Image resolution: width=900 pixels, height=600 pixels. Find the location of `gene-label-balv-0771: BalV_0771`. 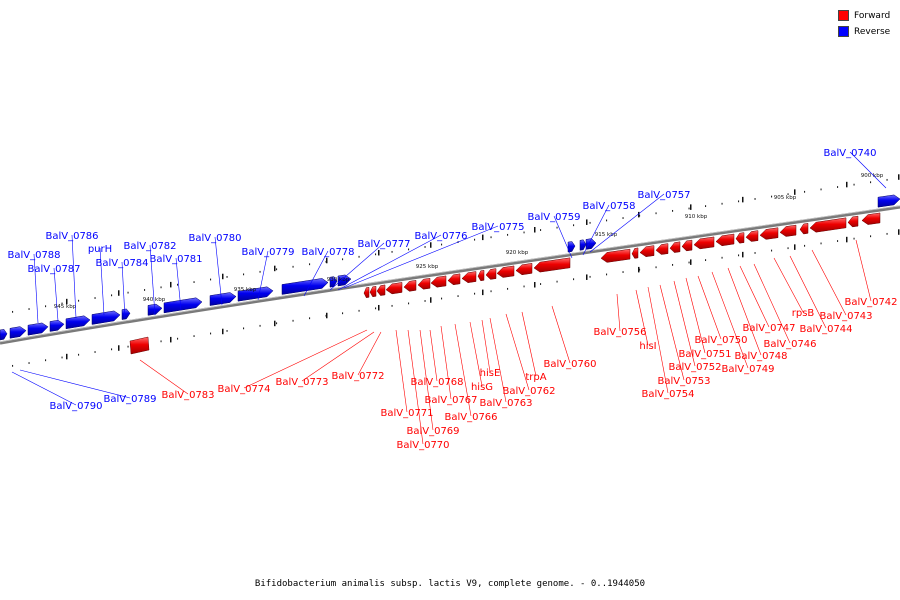

gene-label-balv-0771: BalV_0771 is located at coordinates (406, 413).